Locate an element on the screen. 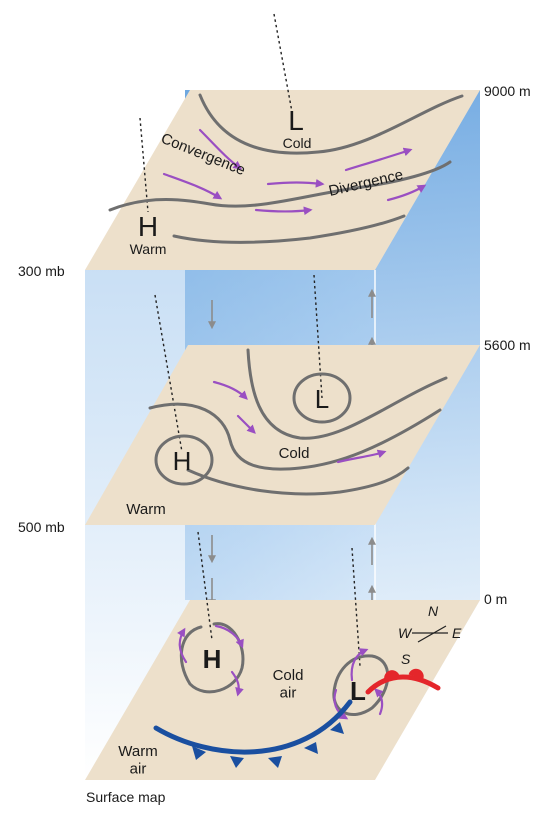  warm-air-label: Warm air is located at coordinates (137, 760).